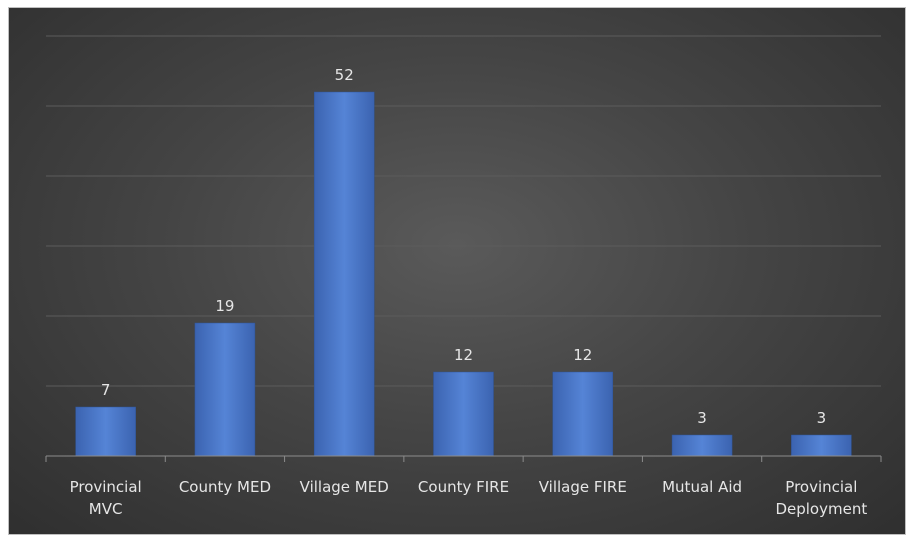 The height and width of the screenshot is (539, 910). What do you see at coordinates (821, 509) in the screenshot?
I see `category-label: Deployment` at bounding box center [821, 509].